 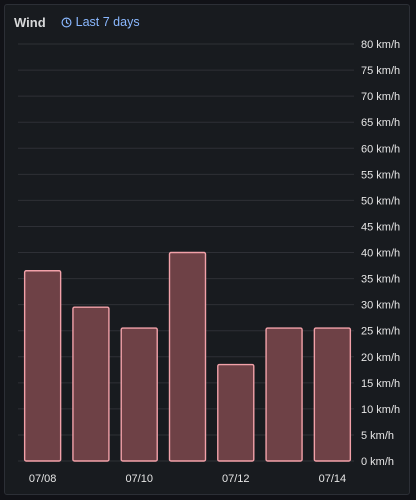 I want to click on y-tick-label: 0 km/h, so click(x=377, y=462).